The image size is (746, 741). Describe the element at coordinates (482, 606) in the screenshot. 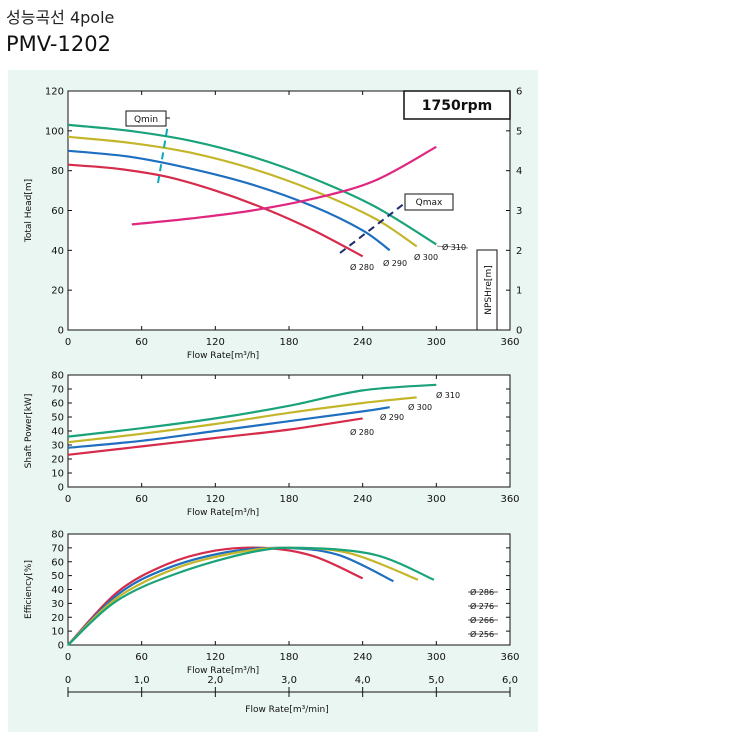

I see `side-label: Ø 276` at that location.